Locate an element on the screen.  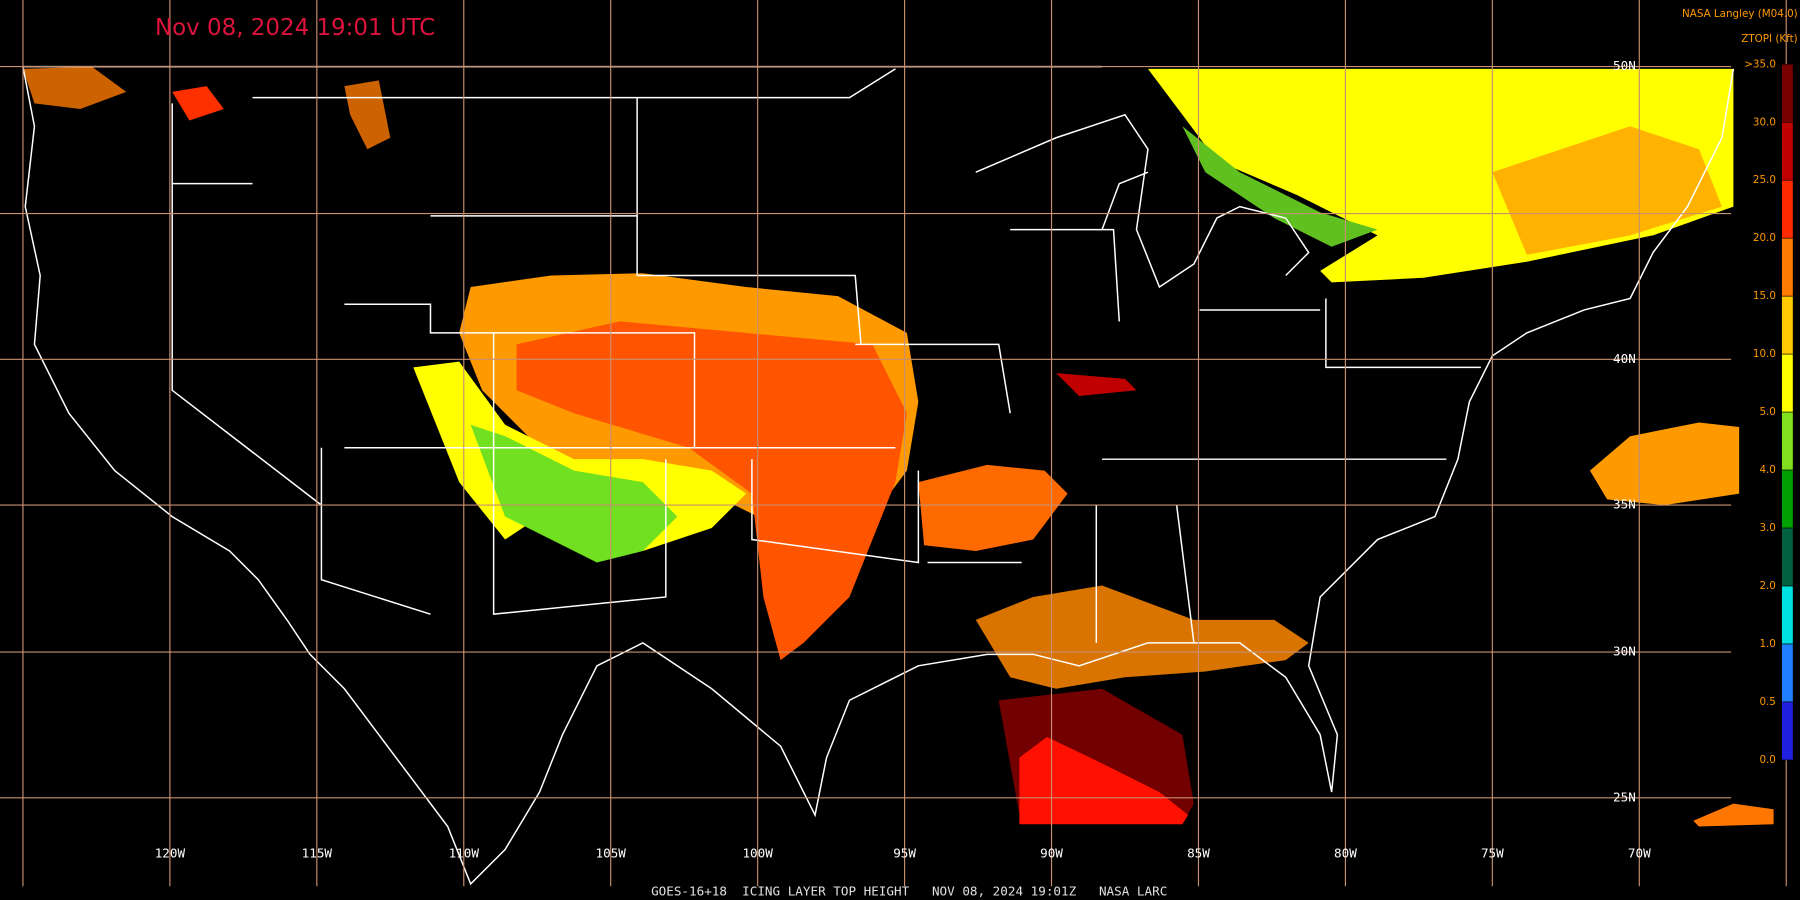
legend-label: >35.0 is located at coordinates (1760, 64).